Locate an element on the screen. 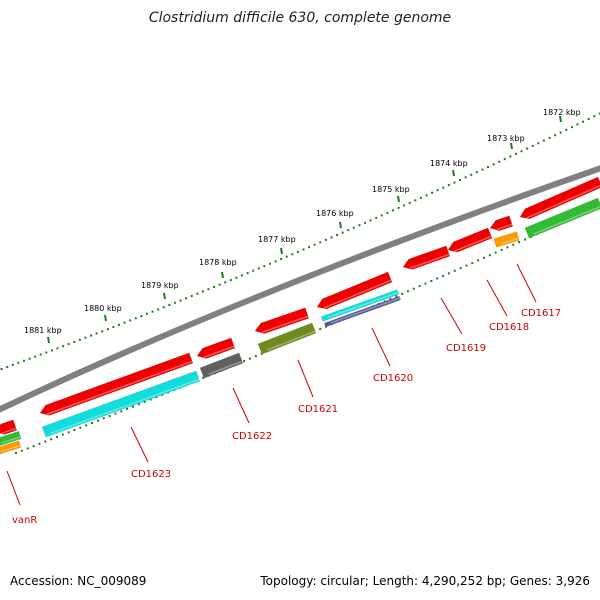  cds-feature-cd1619-highlight is located at coordinates (429, 261).